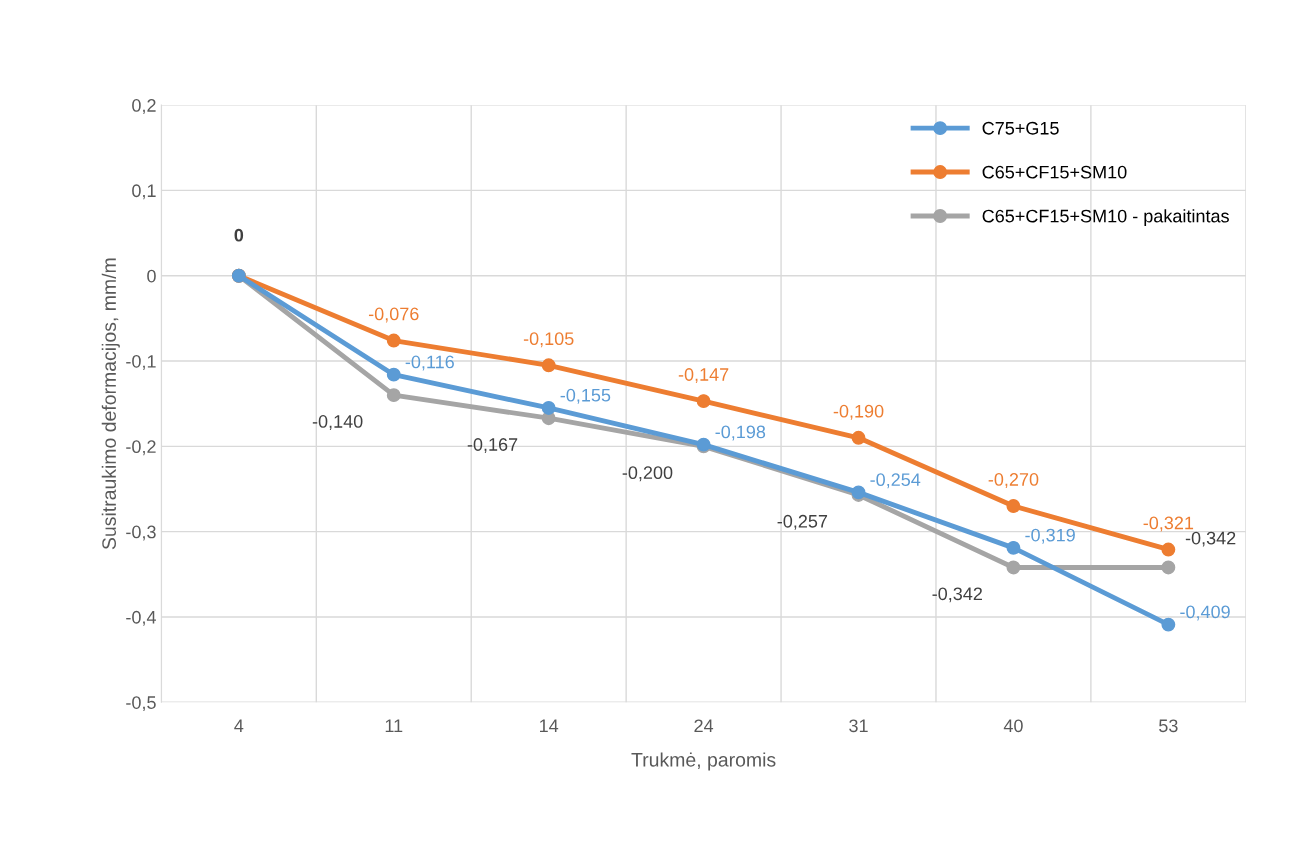 The width and height of the screenshot is (1291, 841). I want to click on x-tick-label: 24, so click(704, 725).